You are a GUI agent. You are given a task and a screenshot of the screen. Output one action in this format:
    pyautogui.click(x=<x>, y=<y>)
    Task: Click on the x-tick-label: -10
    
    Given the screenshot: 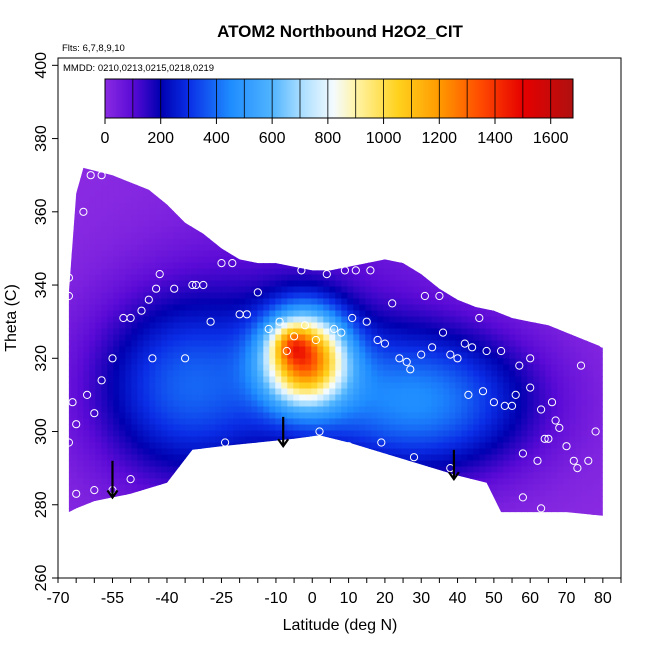 What is the action you would take?
    pyautogui.click(x=275, y=598)
    